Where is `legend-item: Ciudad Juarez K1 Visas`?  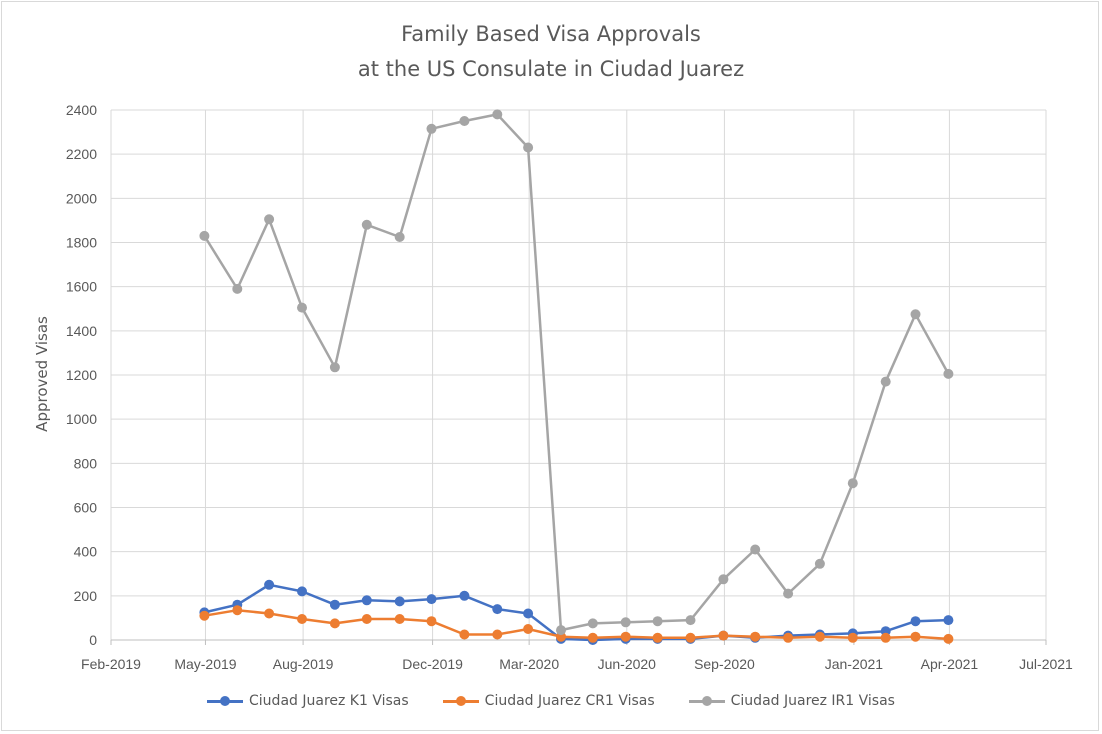 legend-item: Ciudad Juarez K1 Visas is located at coordinates (308, 701).